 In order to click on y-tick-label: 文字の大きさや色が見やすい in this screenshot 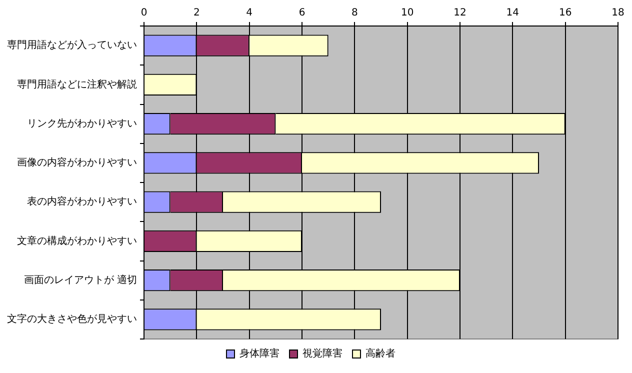, I will do `click(72, 319)`.